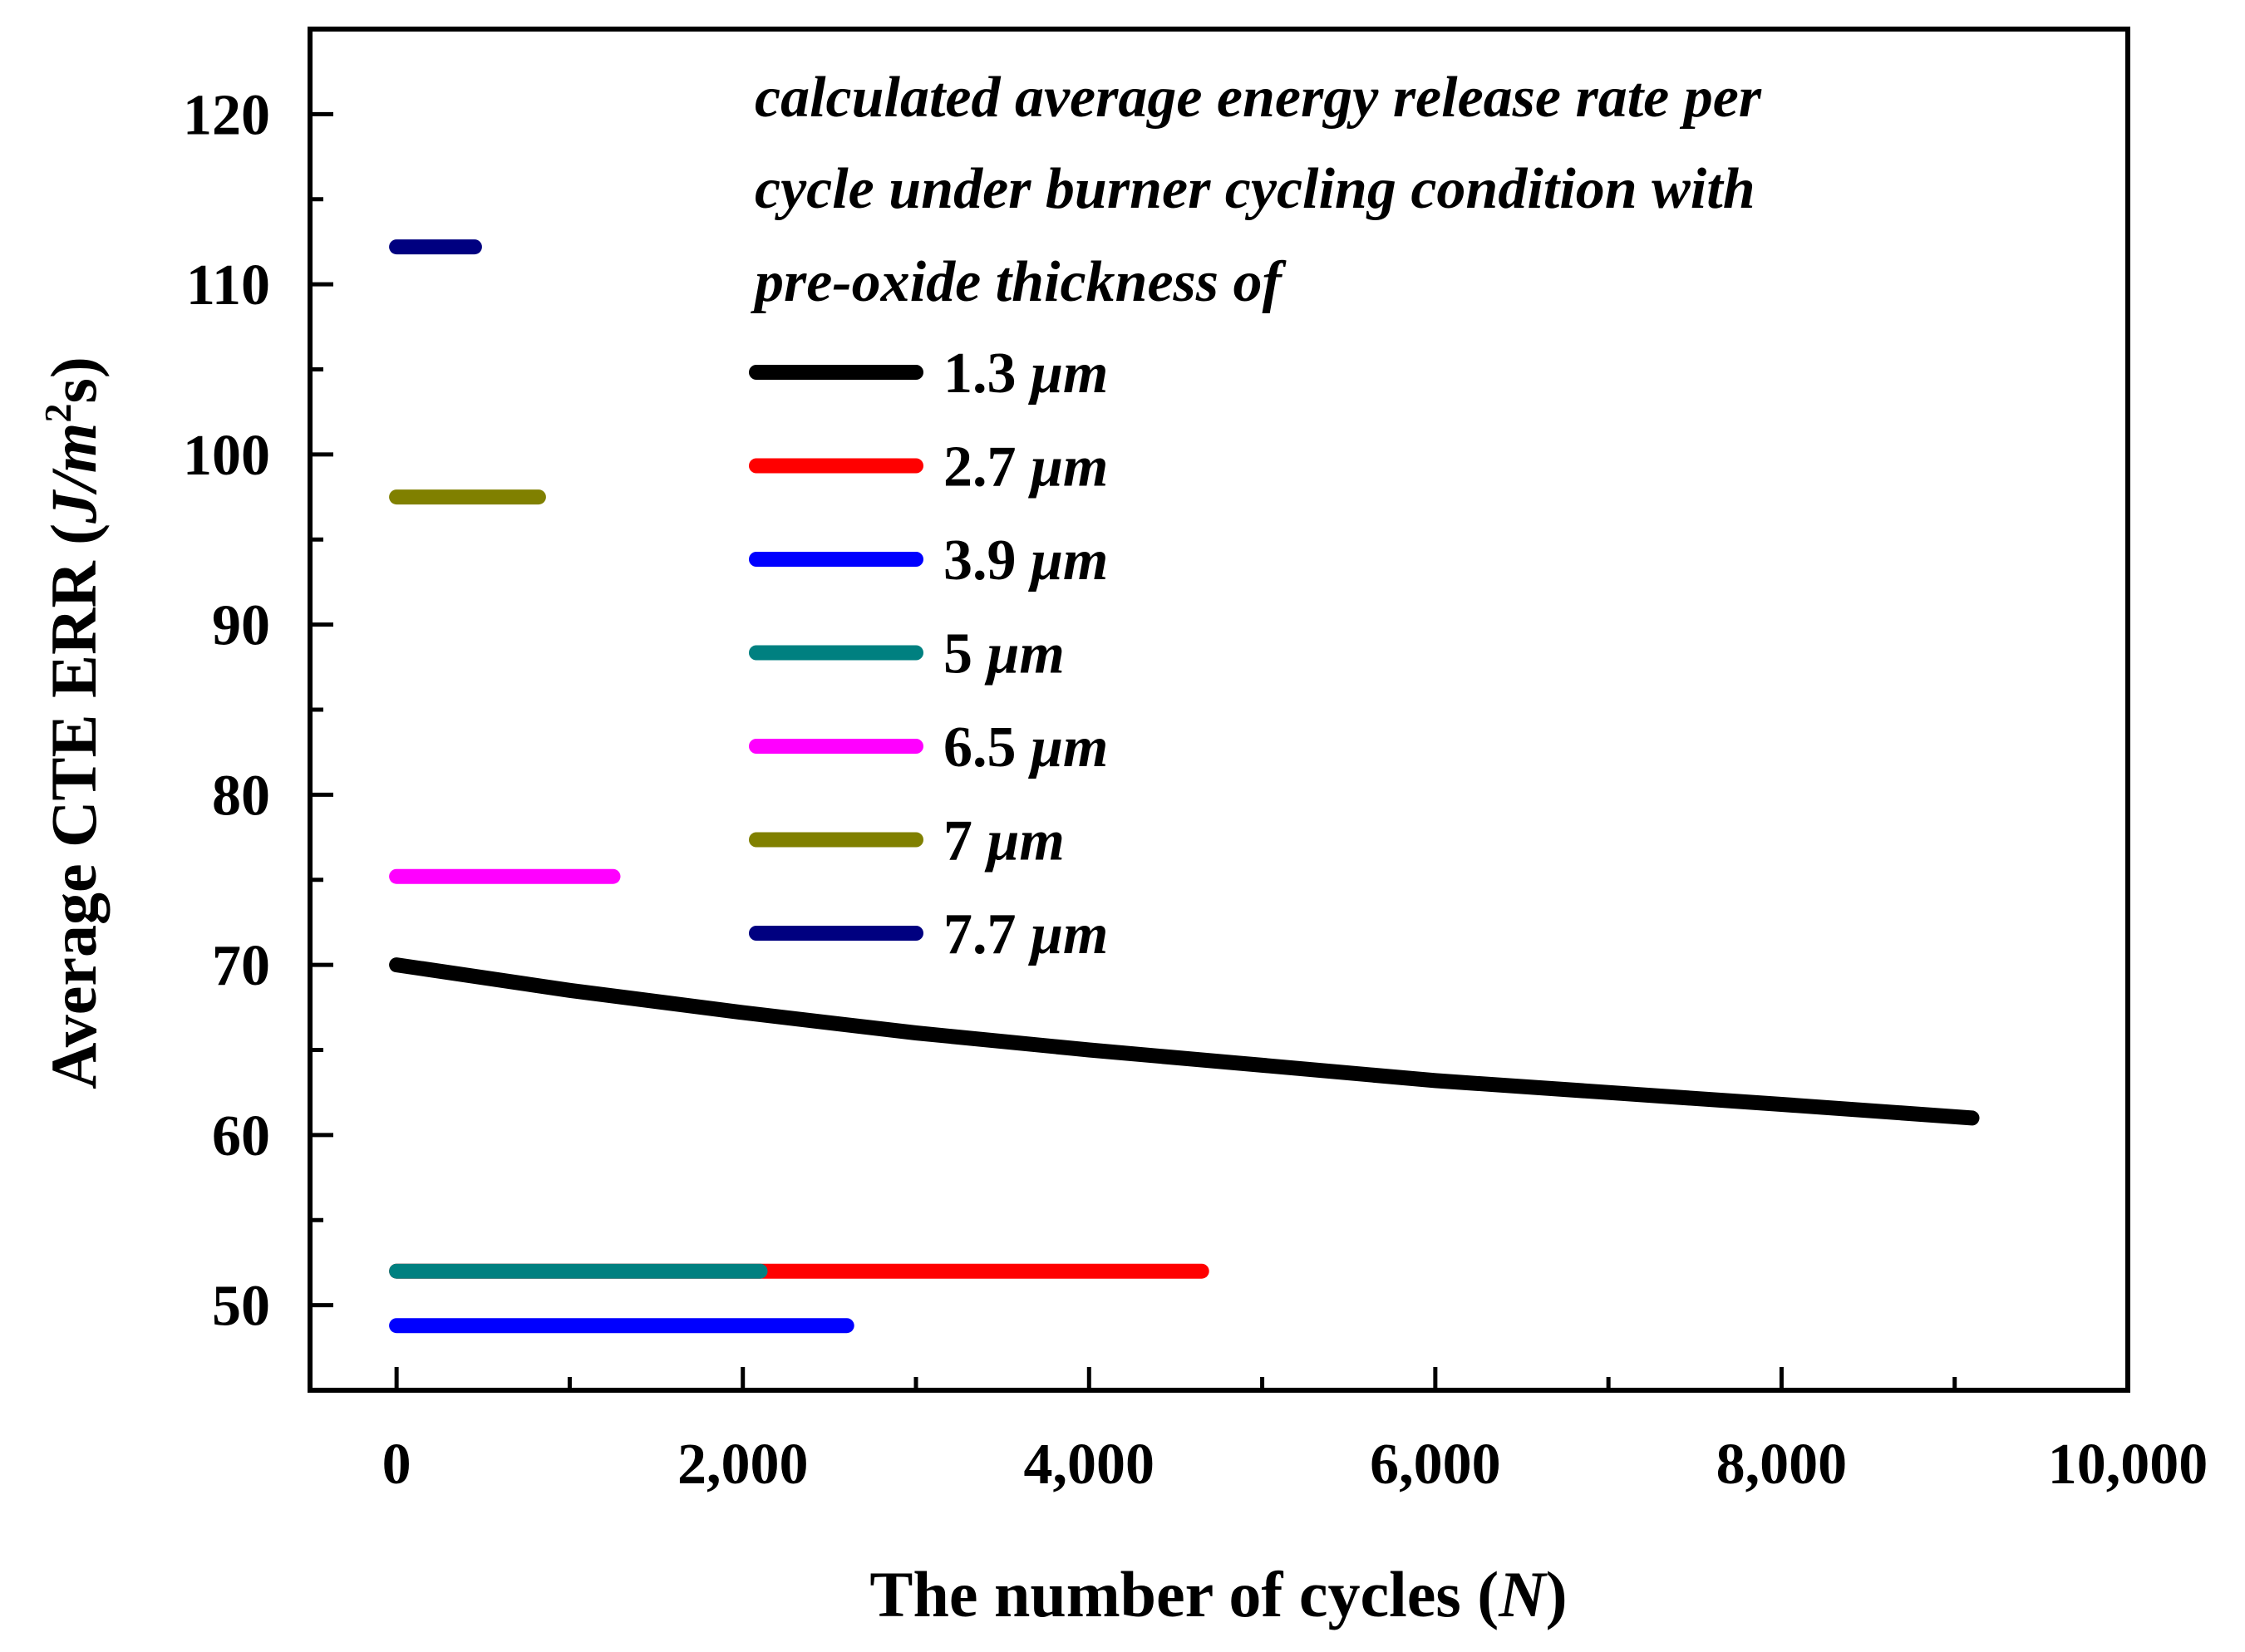 The image size is (2245, 1652). I want to click on legend-entries: 1.3 μm2.7 μm3.9 μm5 μm6.5 μm7 μm7.7 μm, so click(928, 654).